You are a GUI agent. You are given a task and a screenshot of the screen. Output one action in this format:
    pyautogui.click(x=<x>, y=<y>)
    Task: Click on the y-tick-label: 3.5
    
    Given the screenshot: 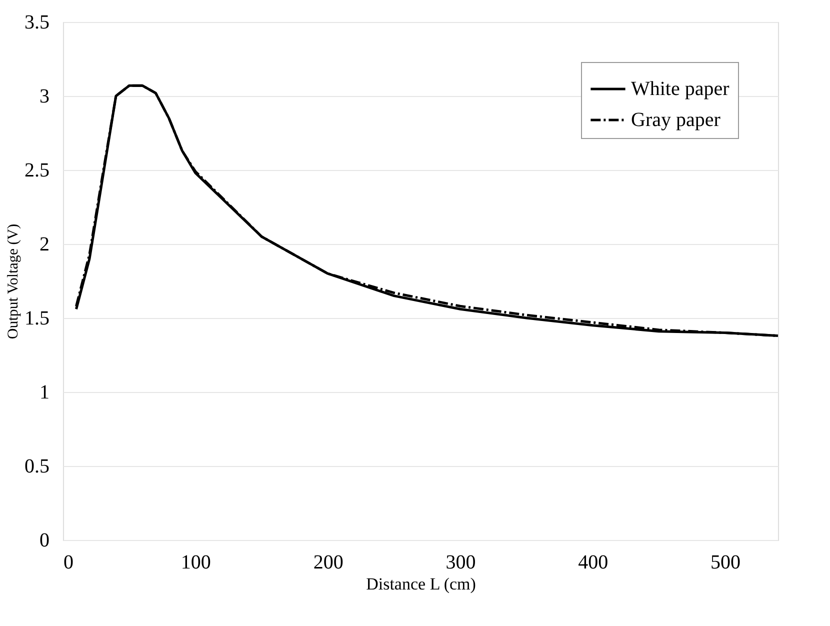 What is the action you would take?
    pyautogui.click(x=37, y=23)
    